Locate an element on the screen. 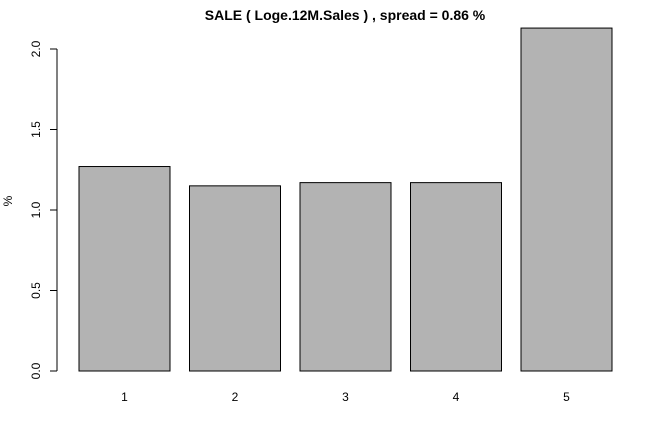  x-tick-label: 4 is located at coordinates (456, 397).